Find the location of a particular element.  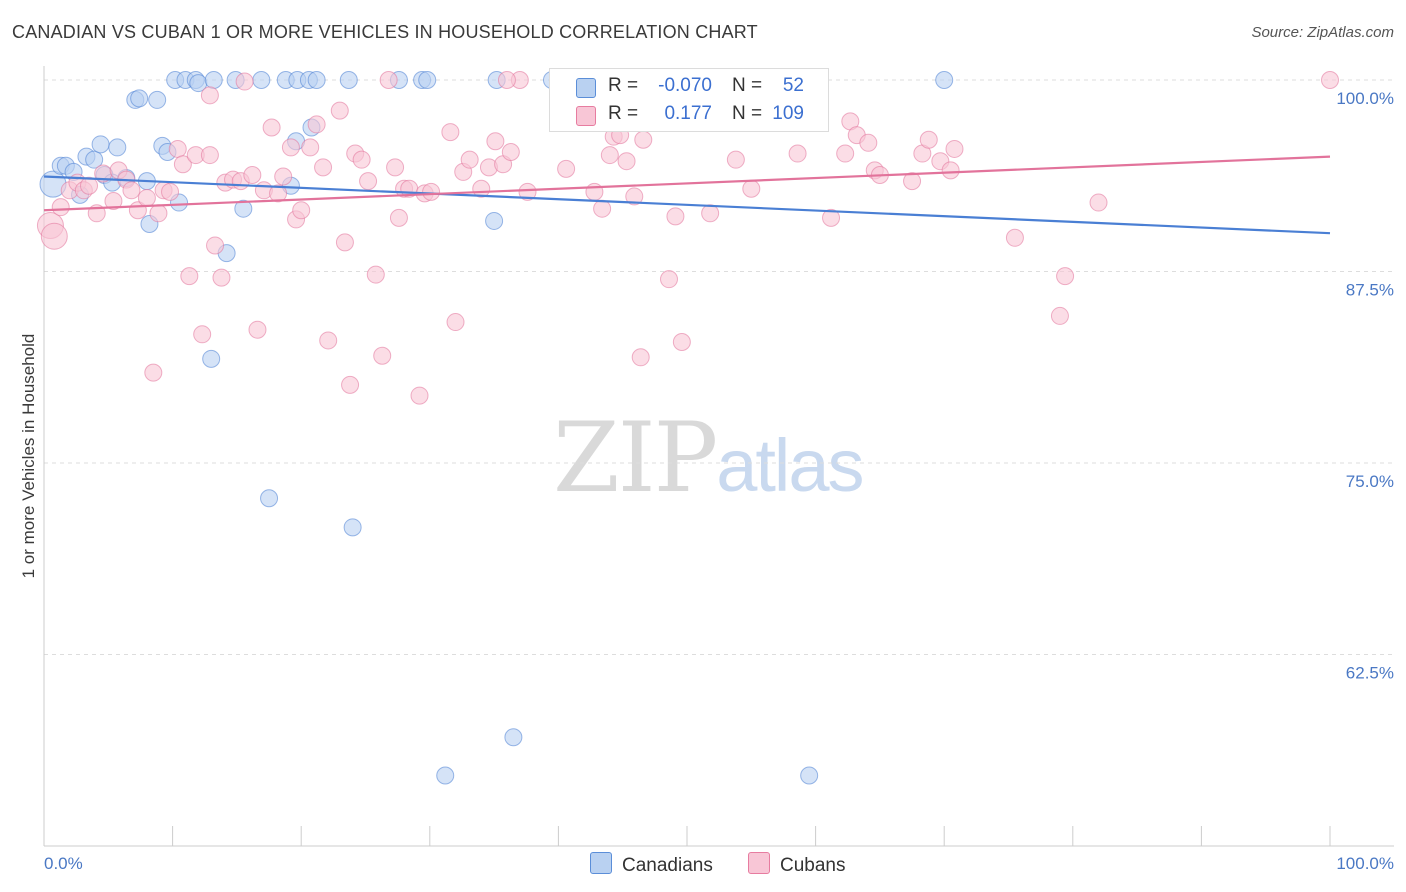

legend-item-cubans: Cubans is located at coordinates (797, 864).